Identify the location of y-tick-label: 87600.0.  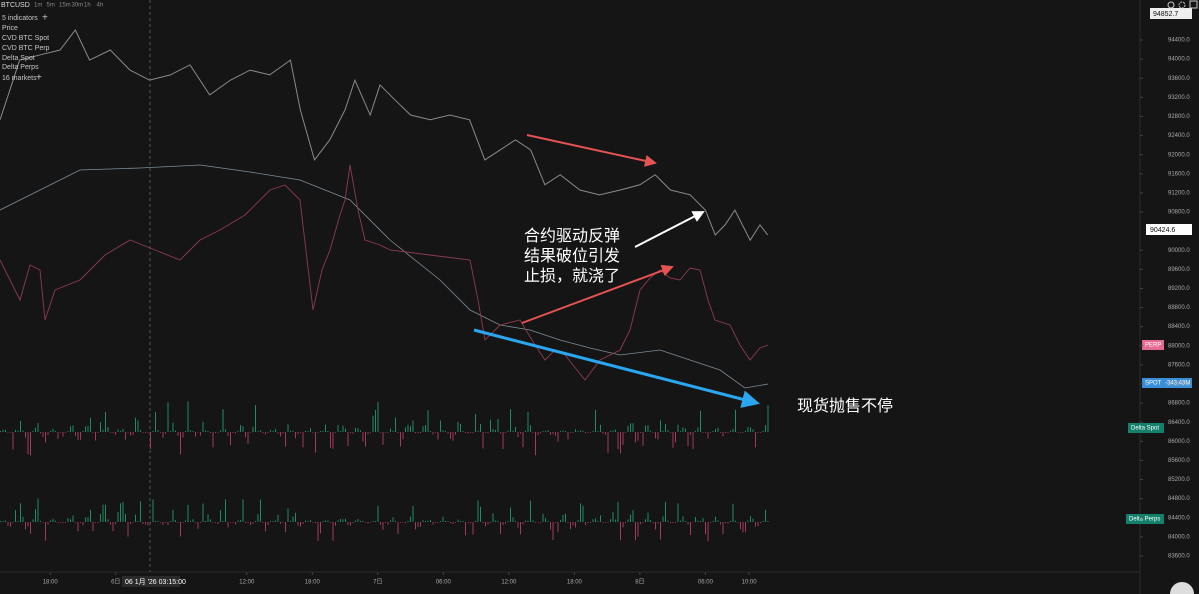
(1179, 365).